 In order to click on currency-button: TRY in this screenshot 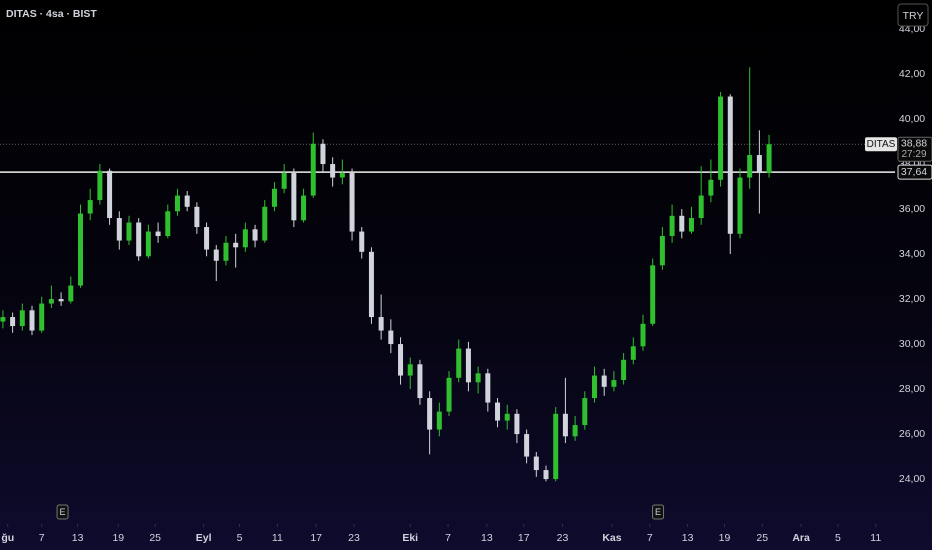, I will do `click(913, 15)`.